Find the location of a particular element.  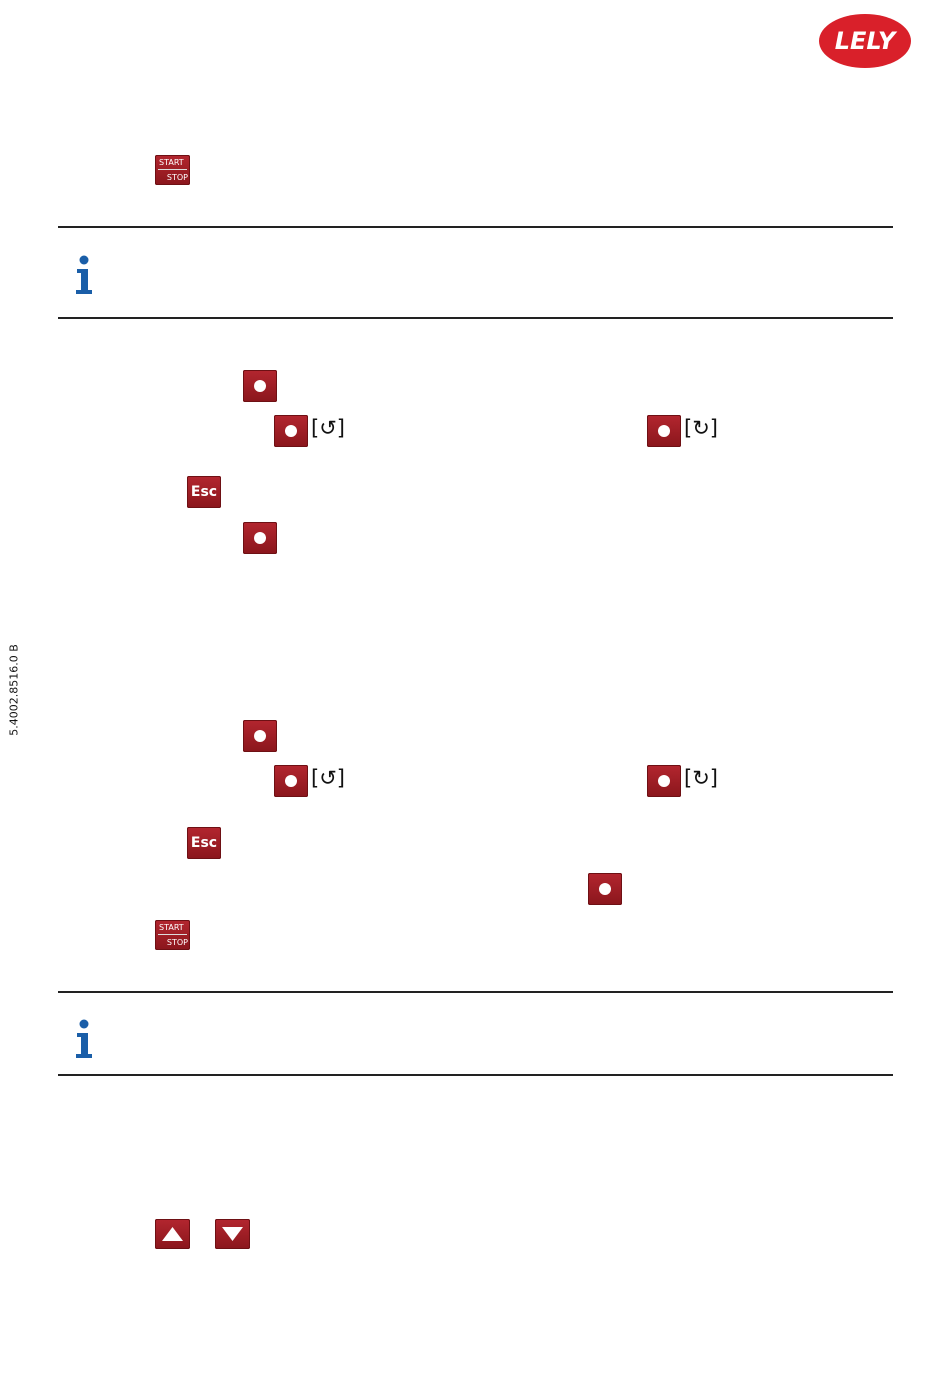

down-button is located at coordinates (232, 1234).